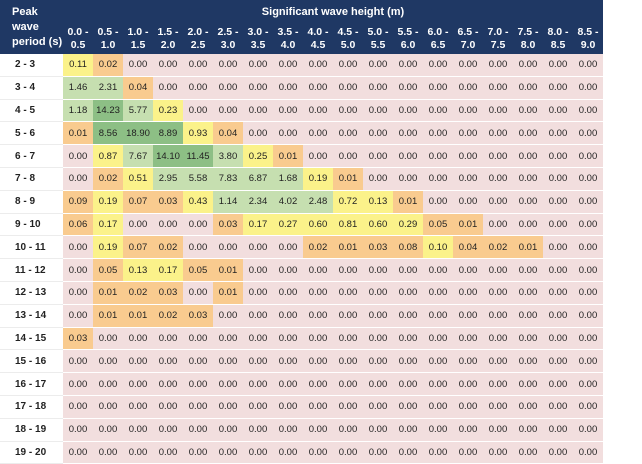 This screenshot has width=642, height=464. What do you see at coordinates (198, 316) in the screenshot?
I see `heatmap-cell: 0.03` at bounding box center [198, 316].